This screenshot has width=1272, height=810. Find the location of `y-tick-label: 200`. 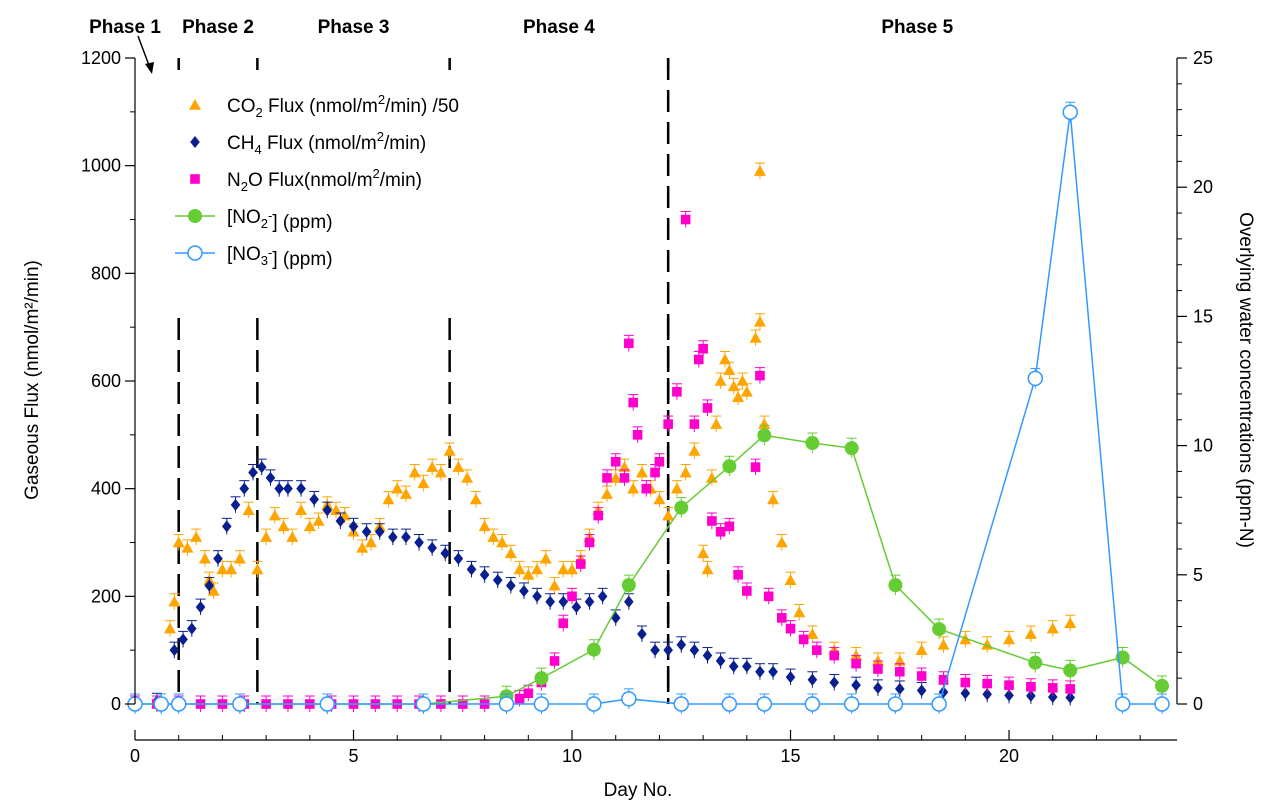

y-tick-label: 200 is located at coordinates (106, 596).